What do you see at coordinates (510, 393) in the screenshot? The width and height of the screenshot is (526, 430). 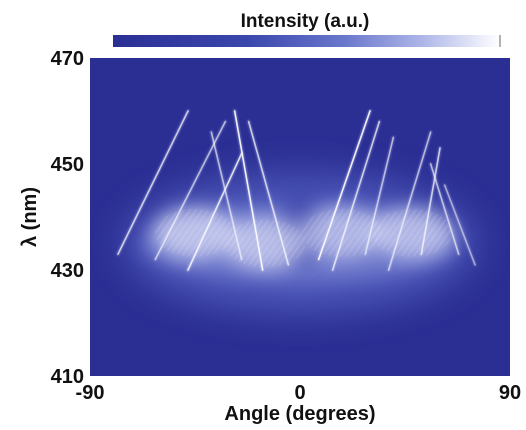 I see `x-tick-label: 90` at bounding box center [510, 393].